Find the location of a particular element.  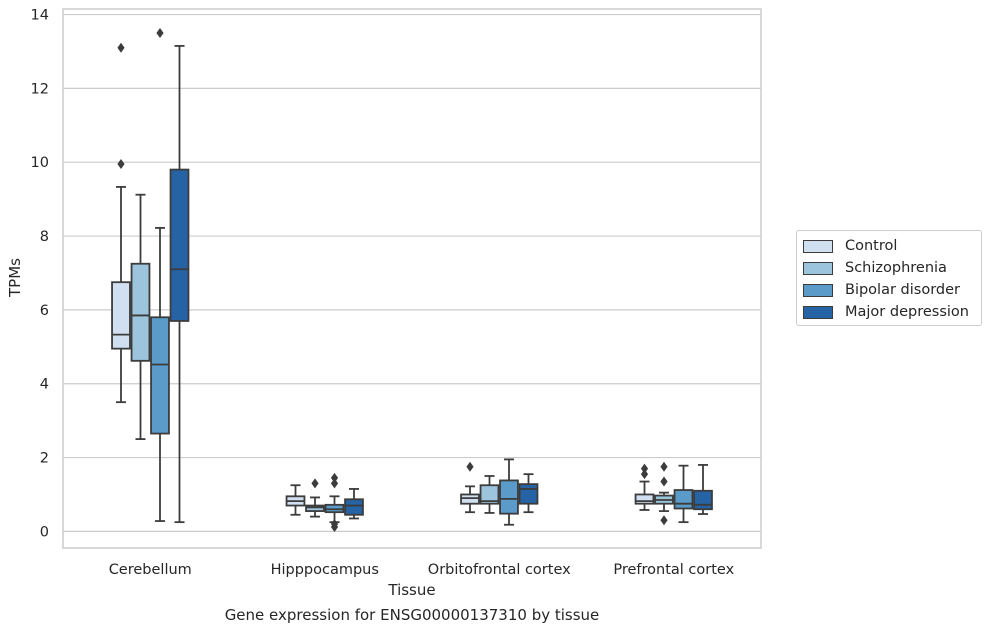

legend-item-bipolar-disorder: Bipolar disorder is located at coordinates (881, 290).